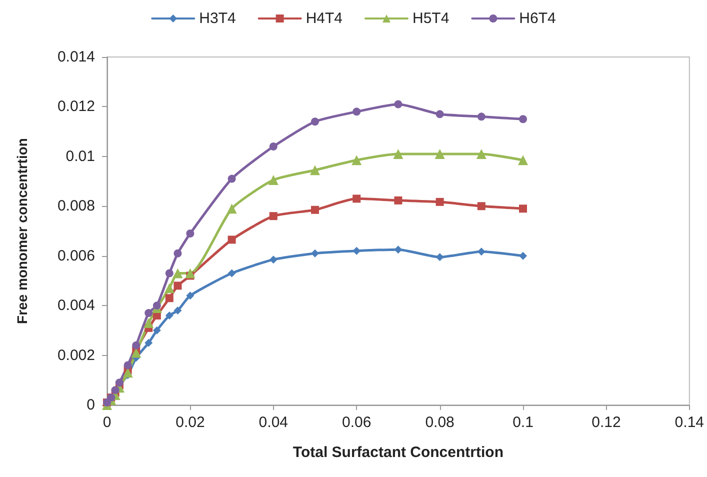 The image size is (707, 477). Describe the element at coordinates (273, 422) in the screenshot. I see `x-tick-label: 0.04` at that location.